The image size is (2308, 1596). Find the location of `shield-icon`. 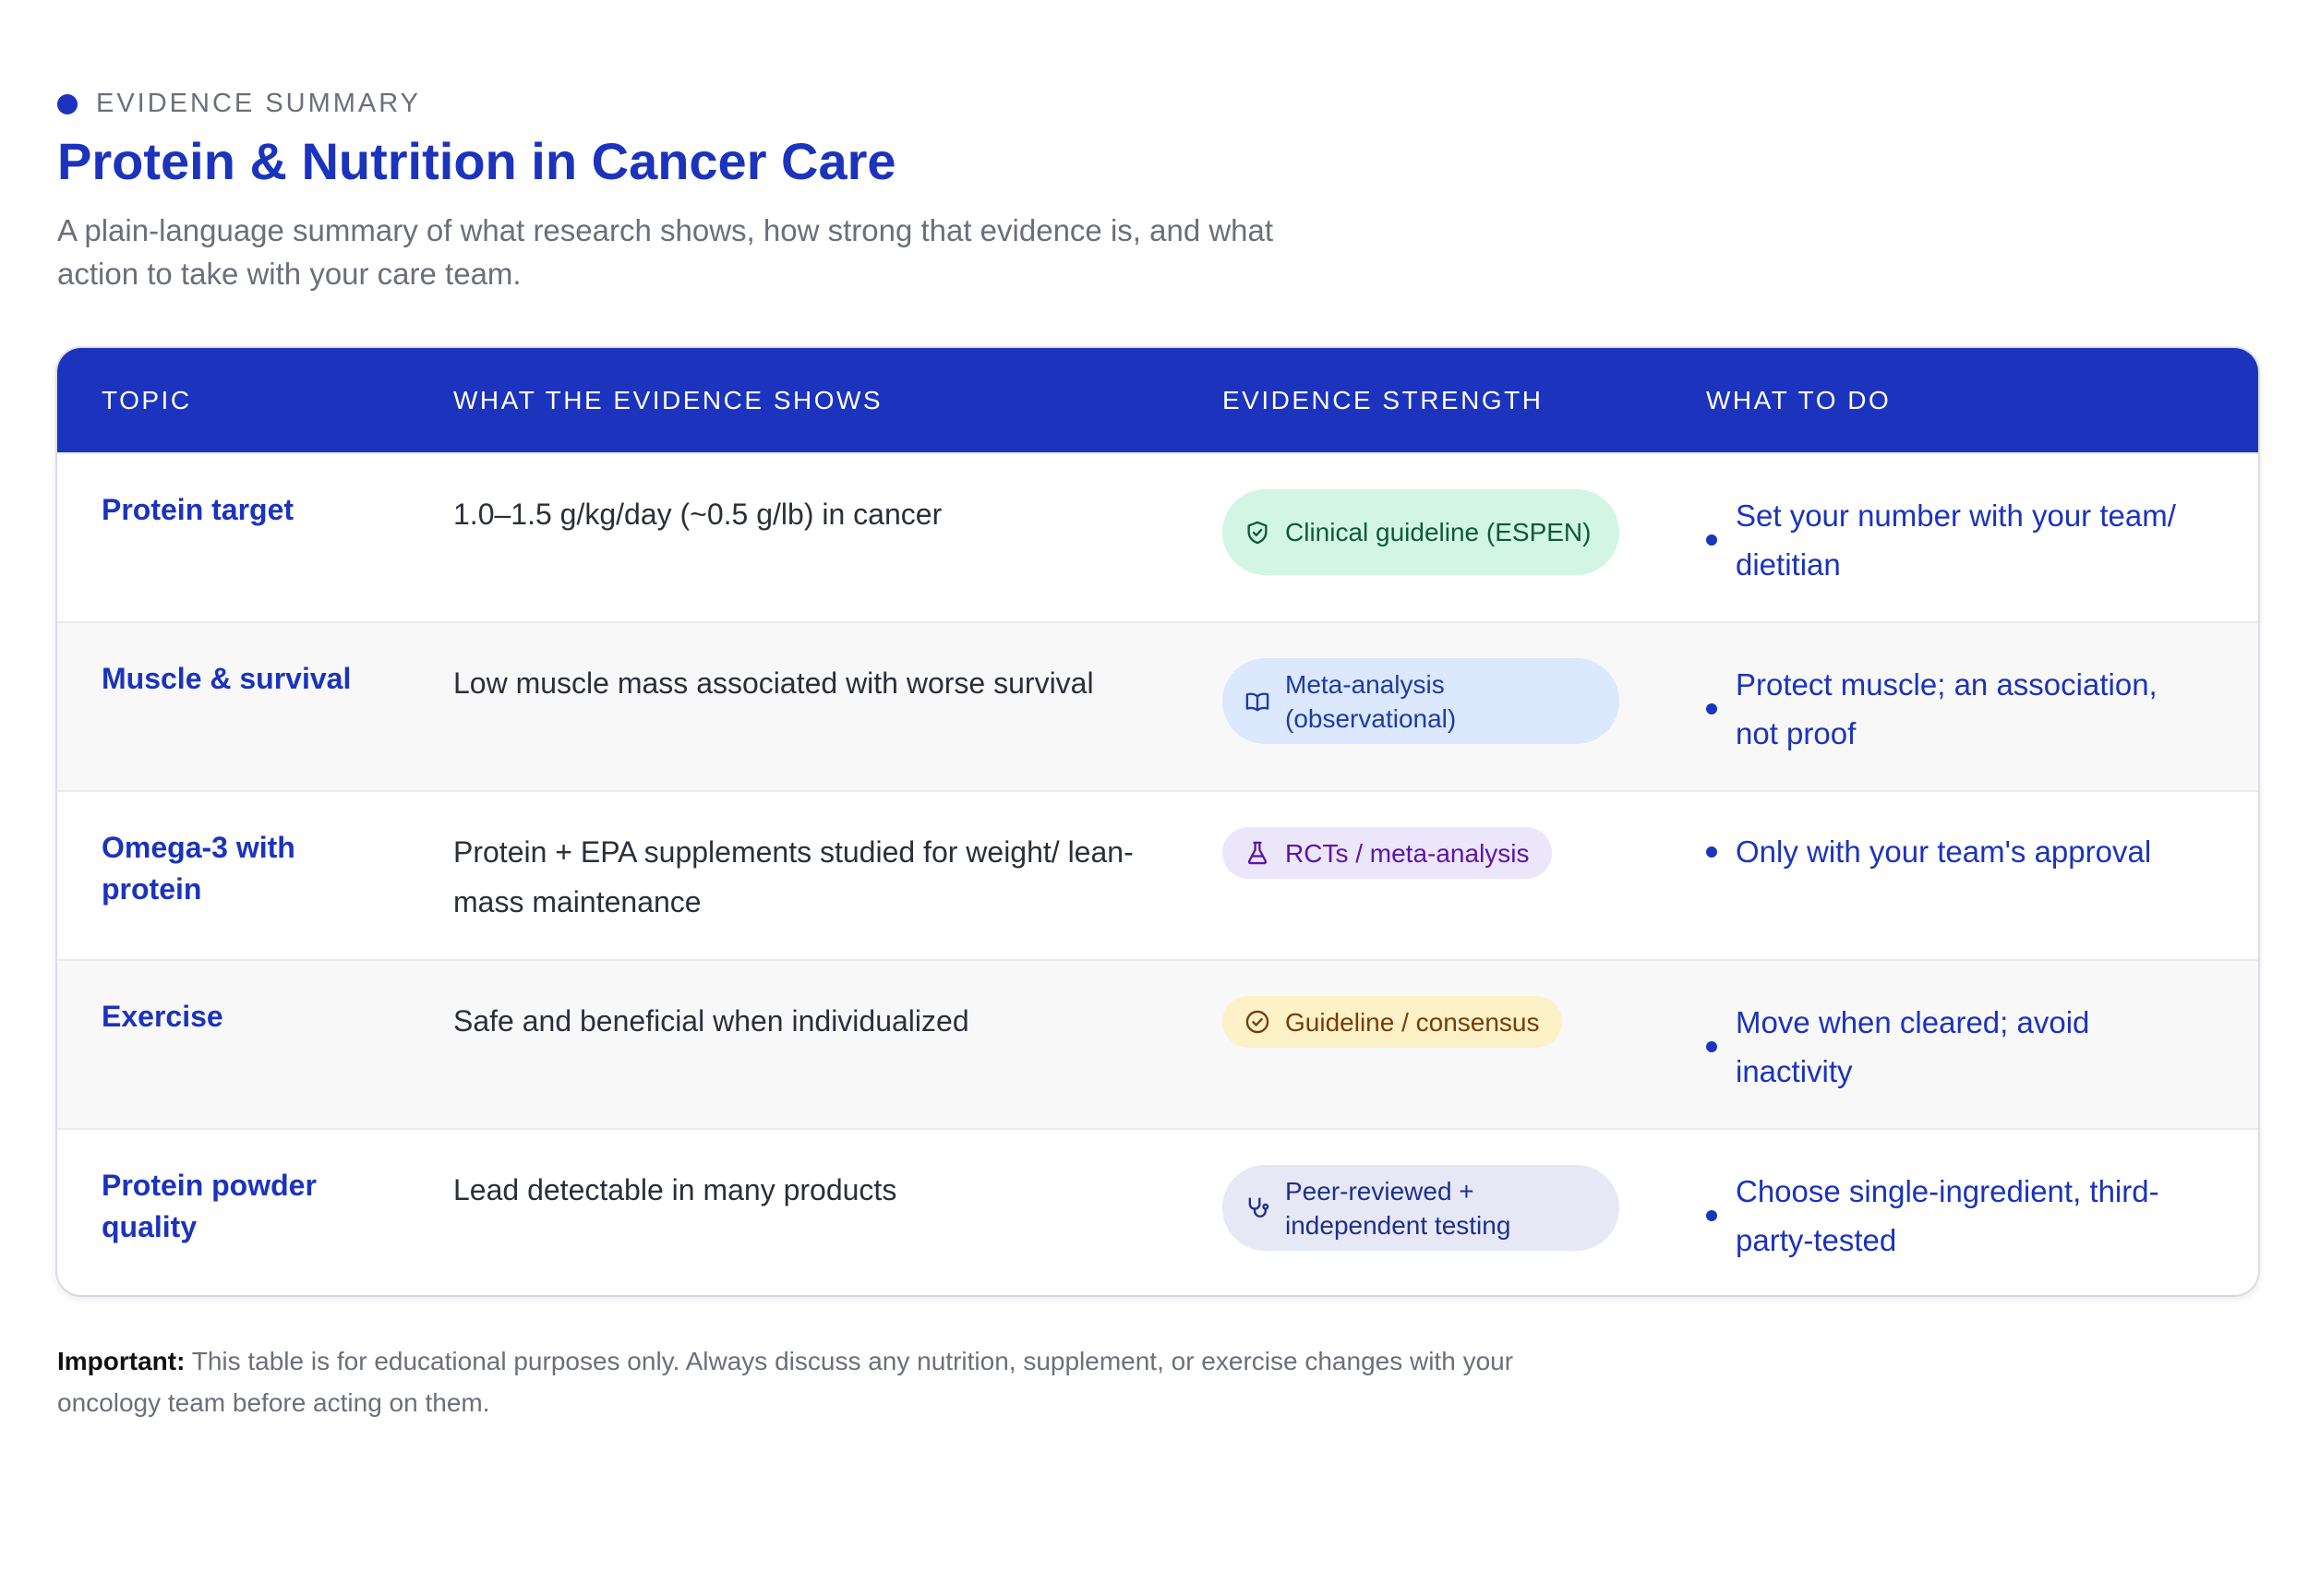

shield-icon is located at coordinates (1257, 532).